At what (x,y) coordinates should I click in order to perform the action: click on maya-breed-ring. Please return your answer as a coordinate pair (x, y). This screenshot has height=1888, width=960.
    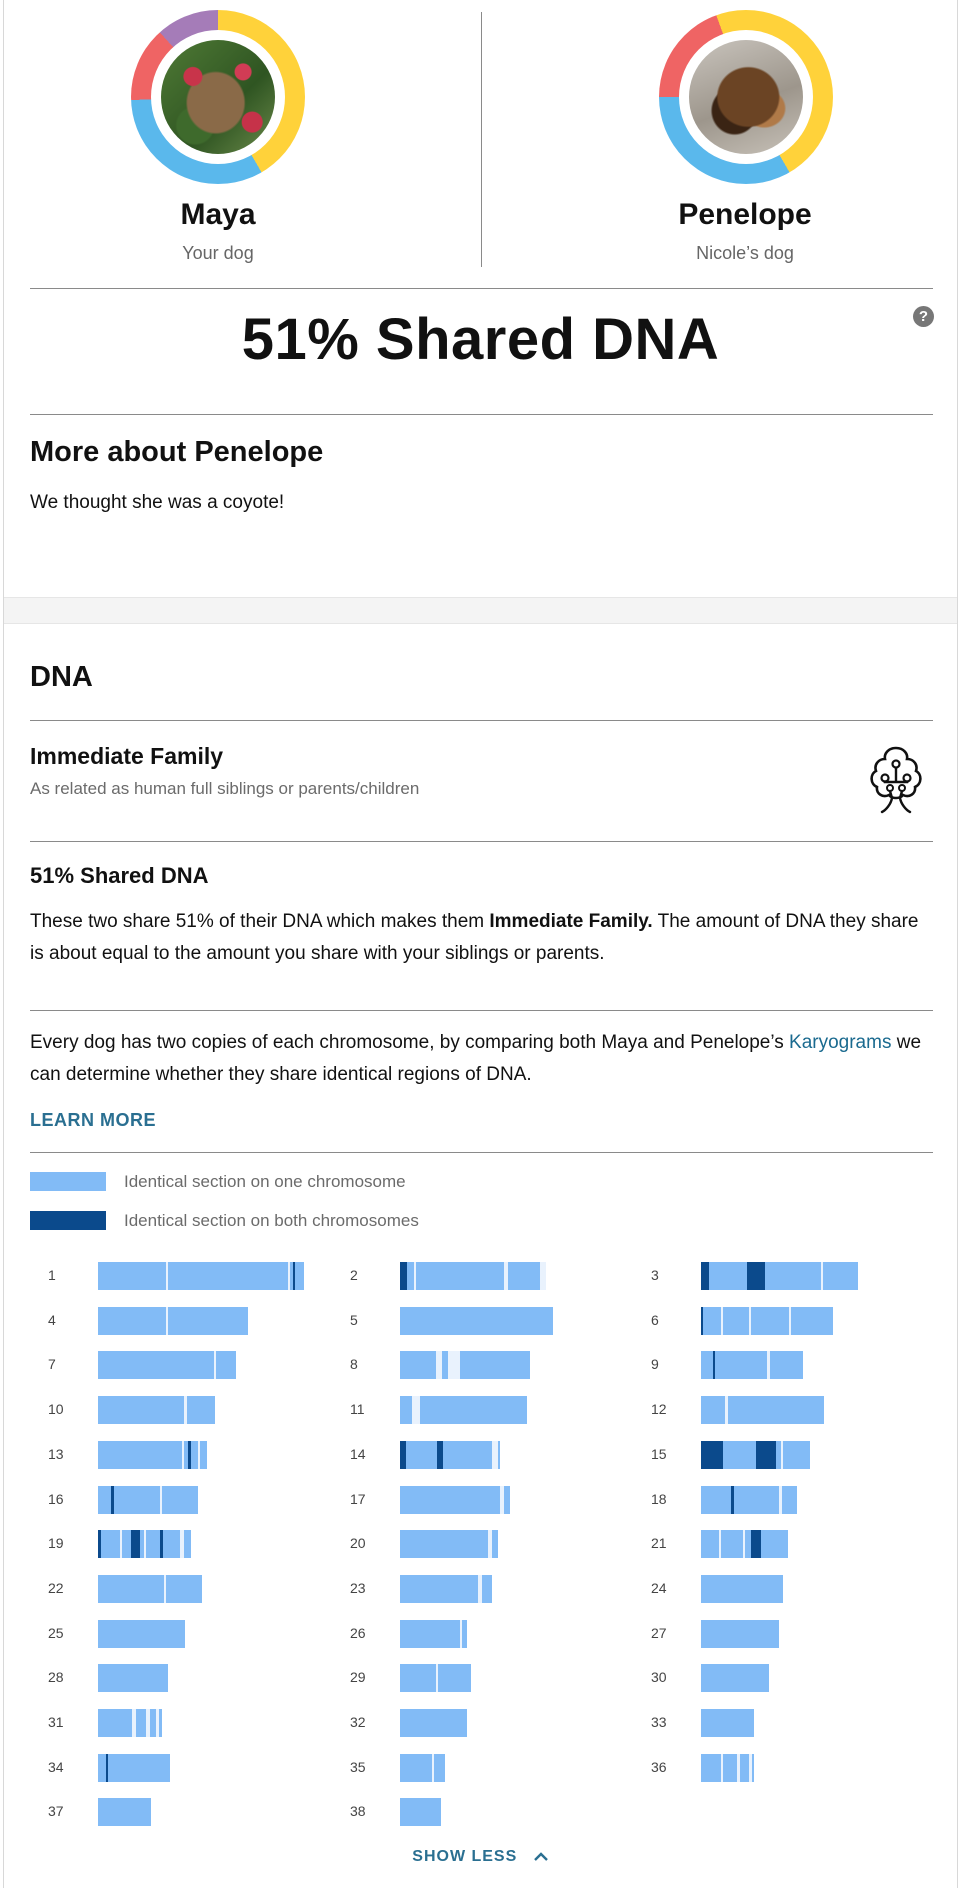
    Looking at the image, I should click on (218, 97).